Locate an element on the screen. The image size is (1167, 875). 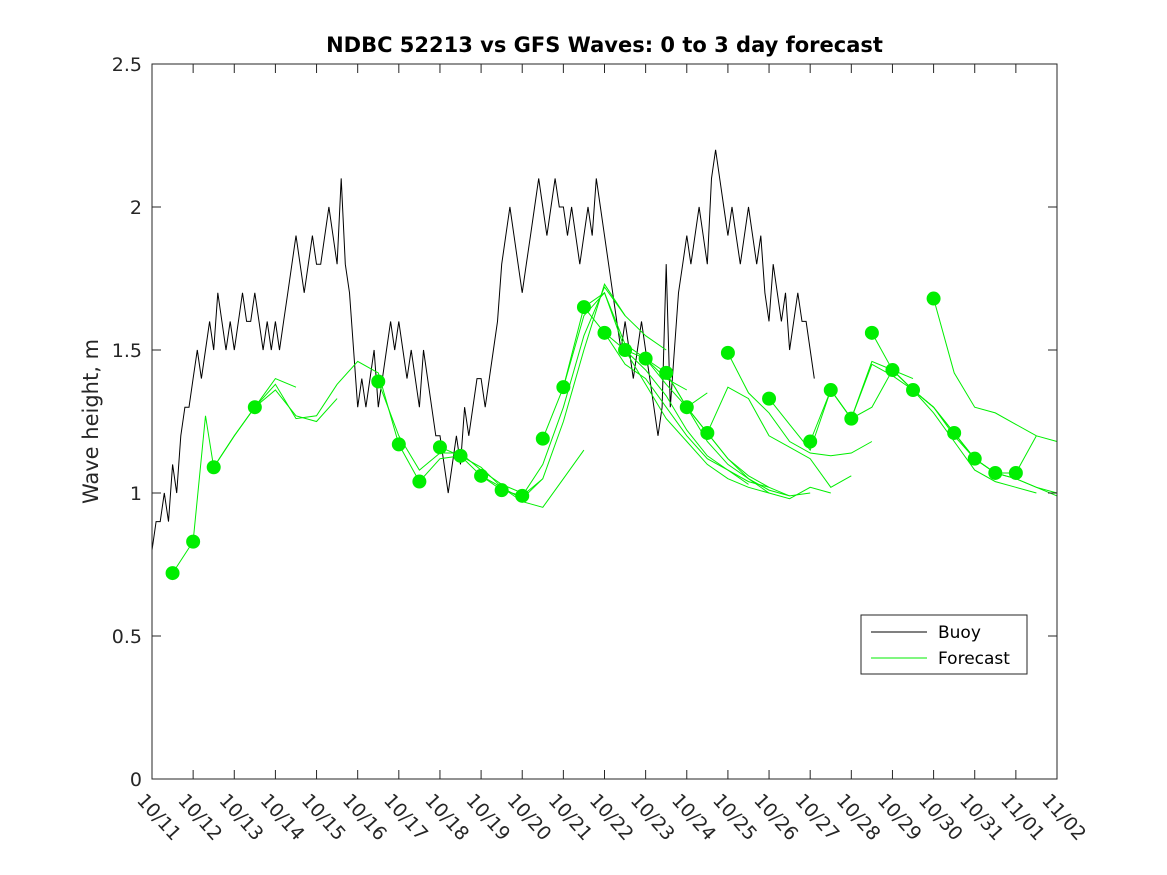
y-tick-label: 2.5 is located at coordinates (127, 65).